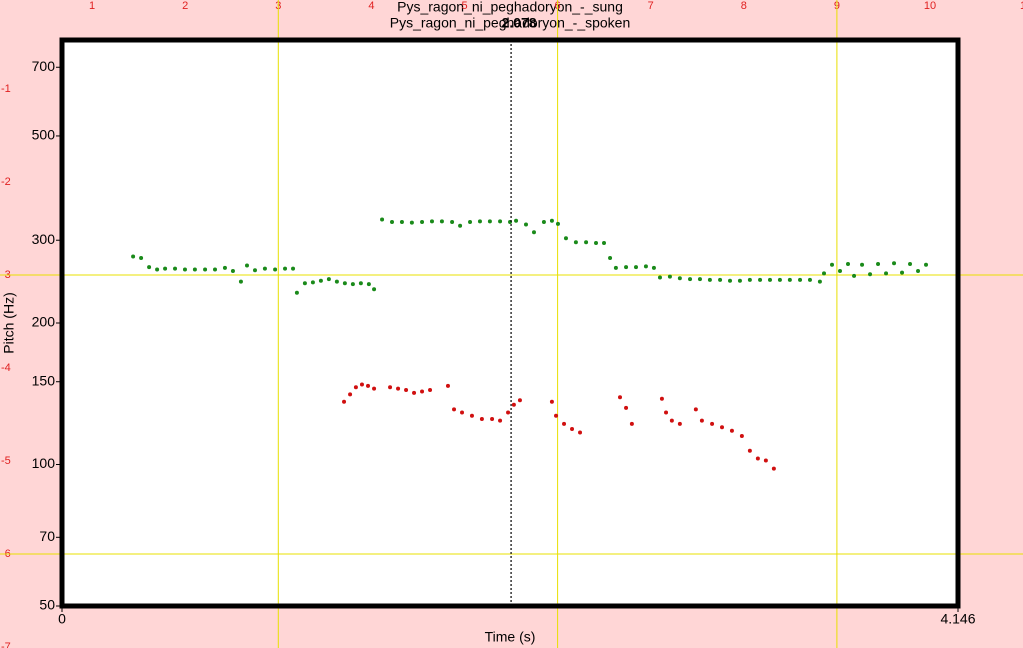 The width and height of the screenshot is (1023, 648). I want to click on ruler-top-label: 7, so click(651, 6).